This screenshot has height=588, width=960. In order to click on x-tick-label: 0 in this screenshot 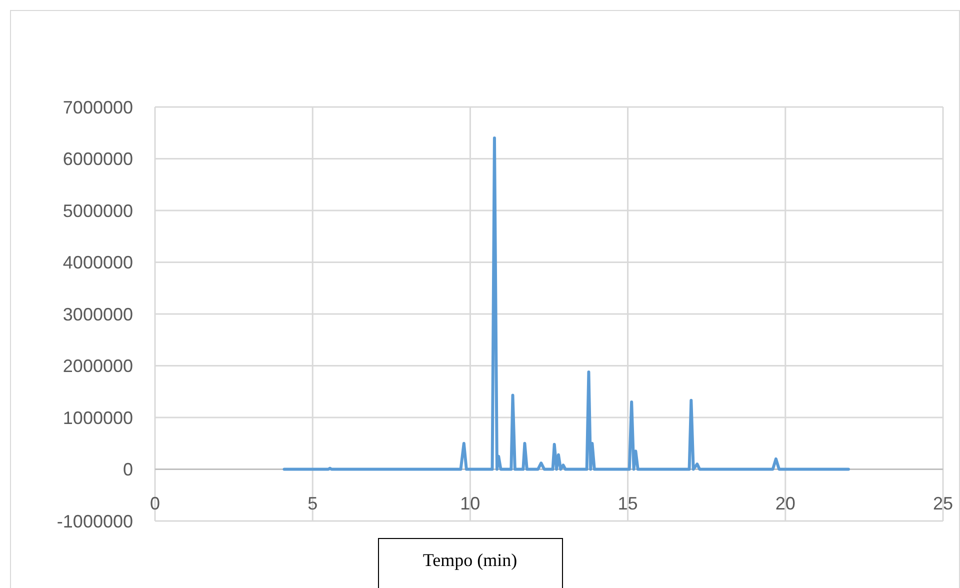, I will do `click(155, 503)`.